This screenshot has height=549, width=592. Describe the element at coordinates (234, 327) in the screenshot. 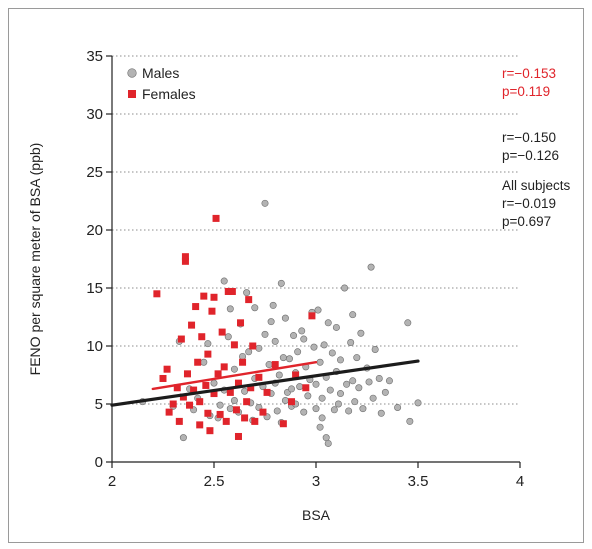

I see `series-females` at that location.